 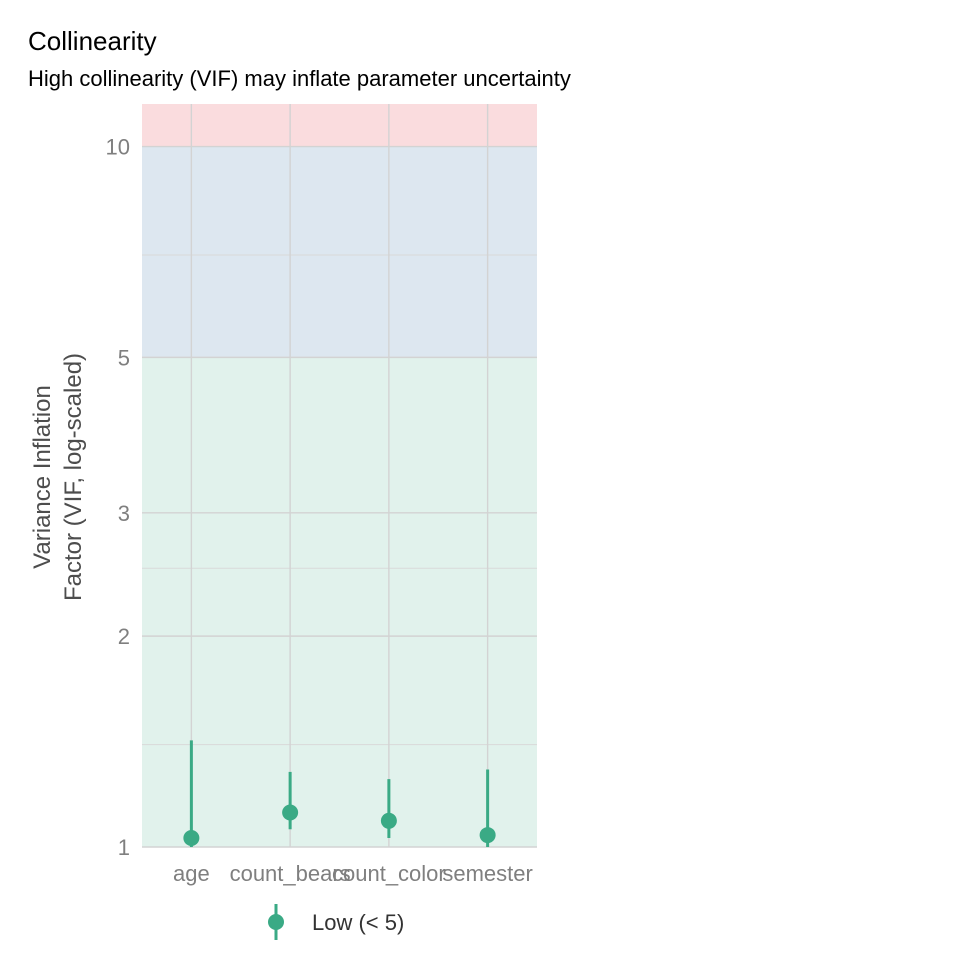 I want to click on point-count_color, so click(x=388, y=820).